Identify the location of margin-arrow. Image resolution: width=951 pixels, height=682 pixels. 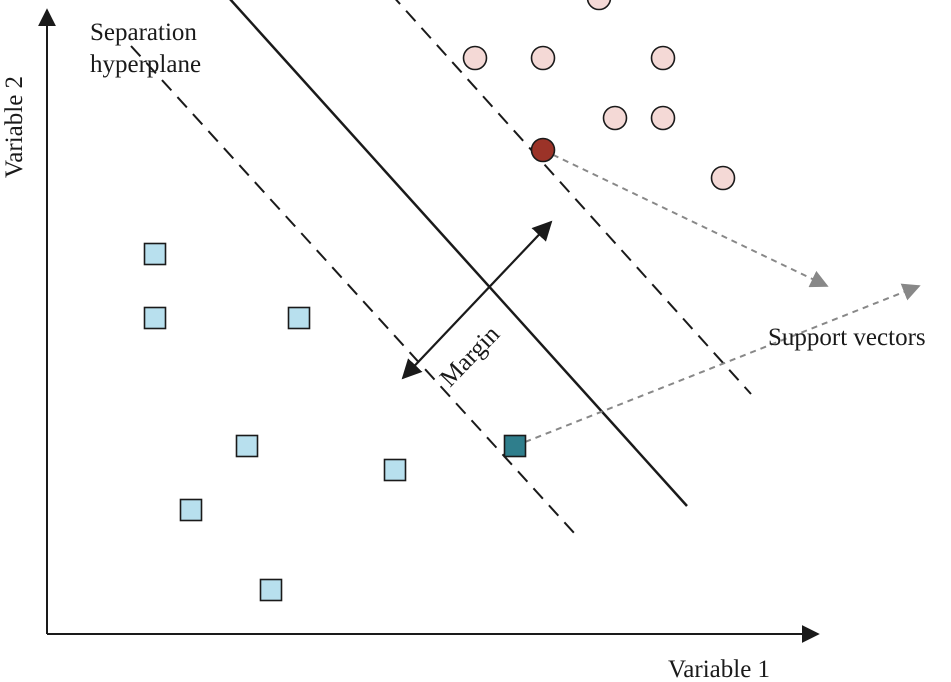
(477, 300).